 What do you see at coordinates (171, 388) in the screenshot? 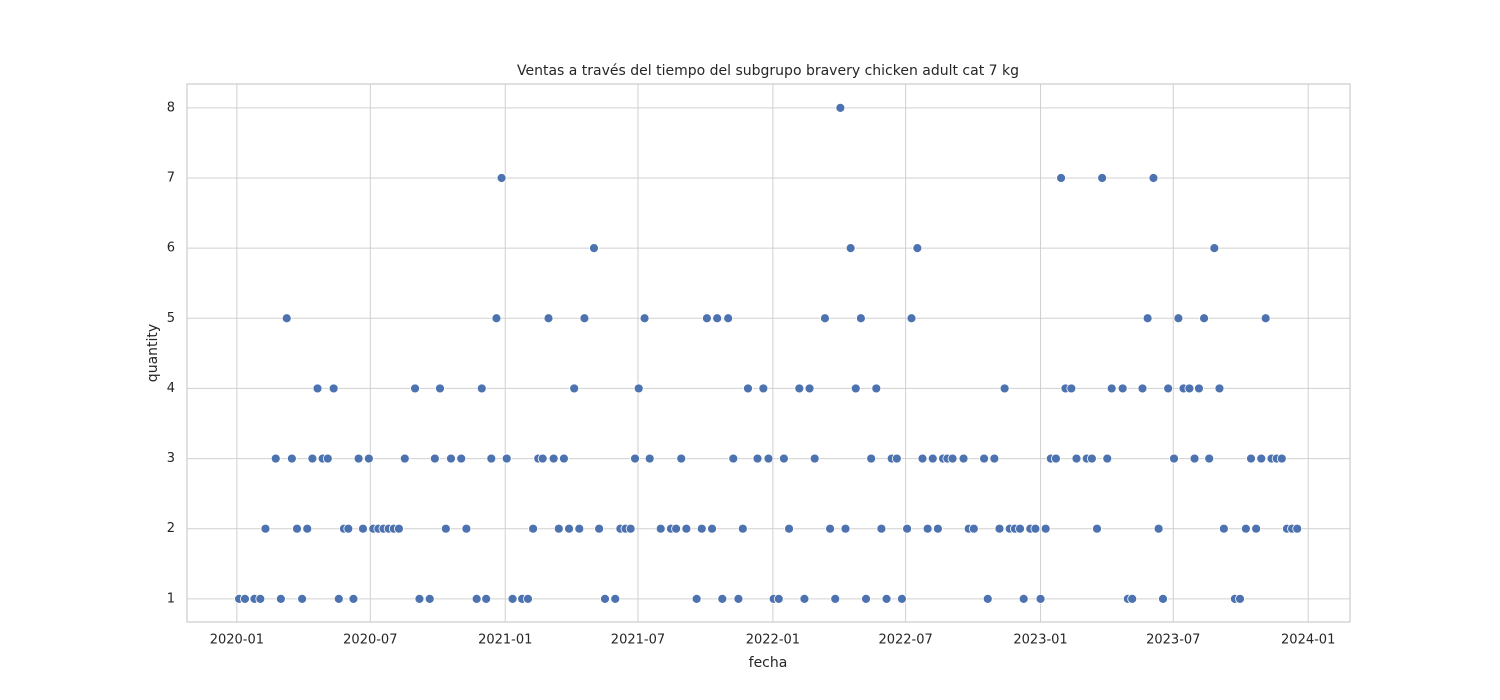
I see `y-tick-label: 4` at bounding box center [171, 388].